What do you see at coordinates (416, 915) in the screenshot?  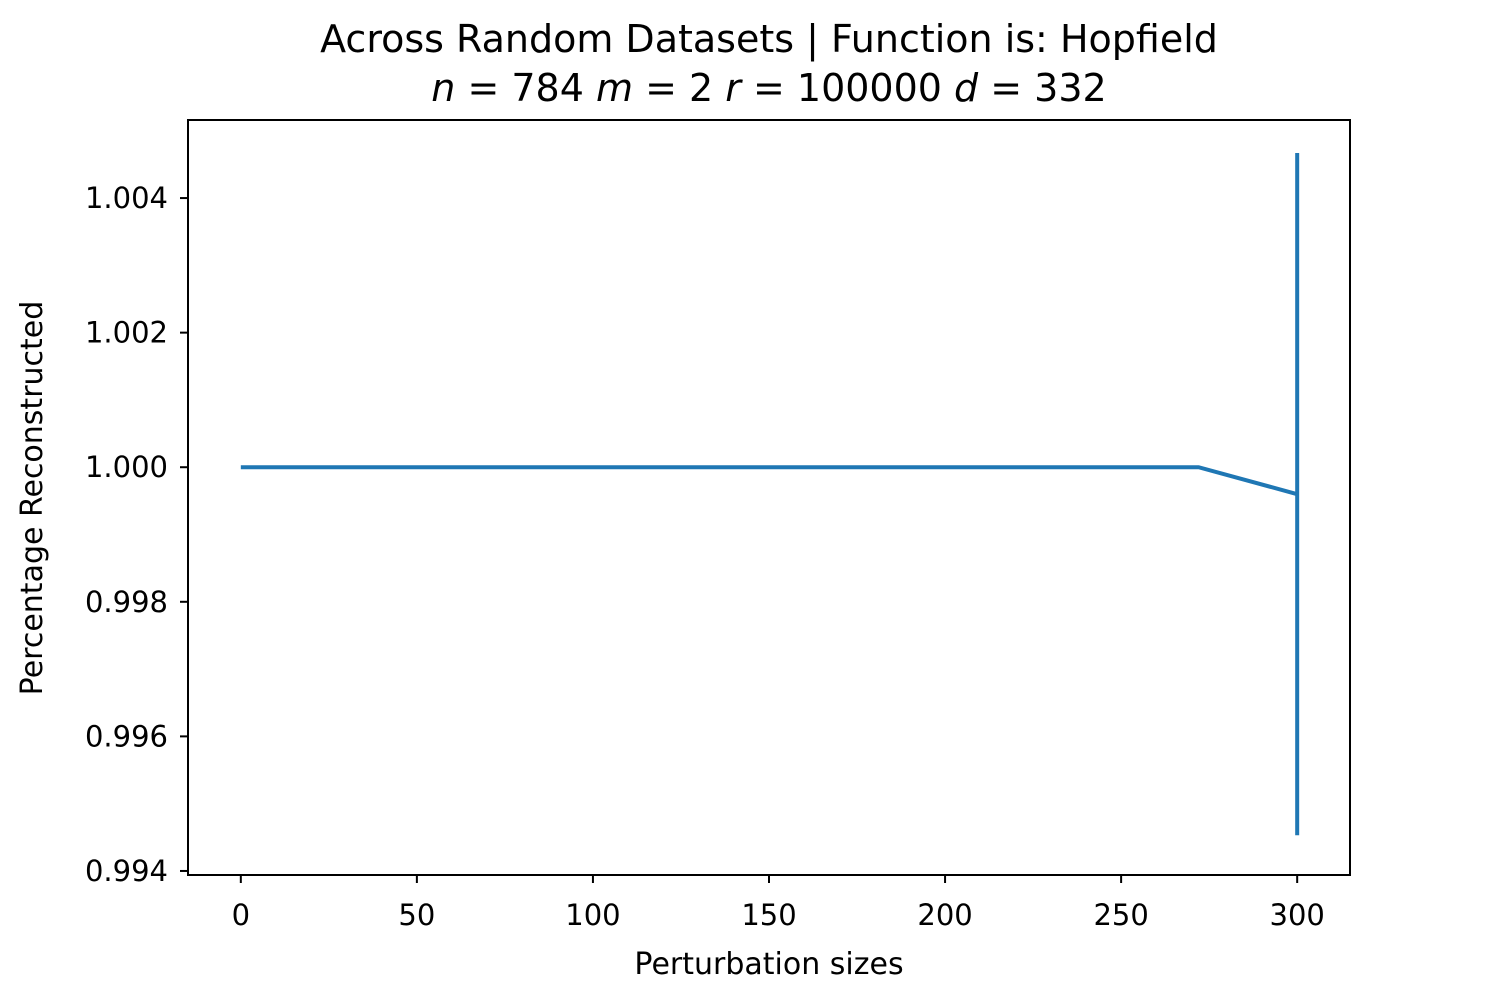 I see `x-tick-label: 50` at bounding box center [416, 915].